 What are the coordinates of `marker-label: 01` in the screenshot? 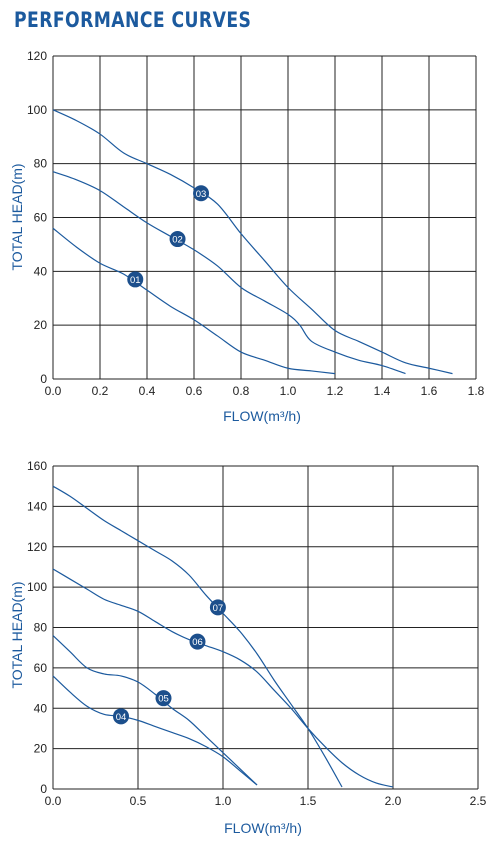 It's located at (135, 280).